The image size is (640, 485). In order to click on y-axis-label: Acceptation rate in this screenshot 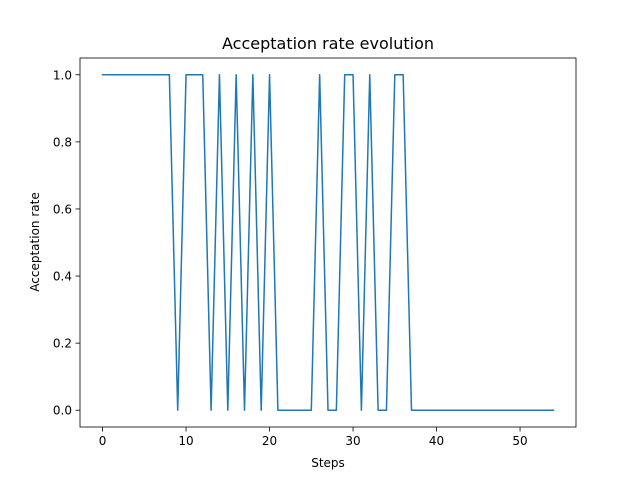, I will do `click(35, 241)`.